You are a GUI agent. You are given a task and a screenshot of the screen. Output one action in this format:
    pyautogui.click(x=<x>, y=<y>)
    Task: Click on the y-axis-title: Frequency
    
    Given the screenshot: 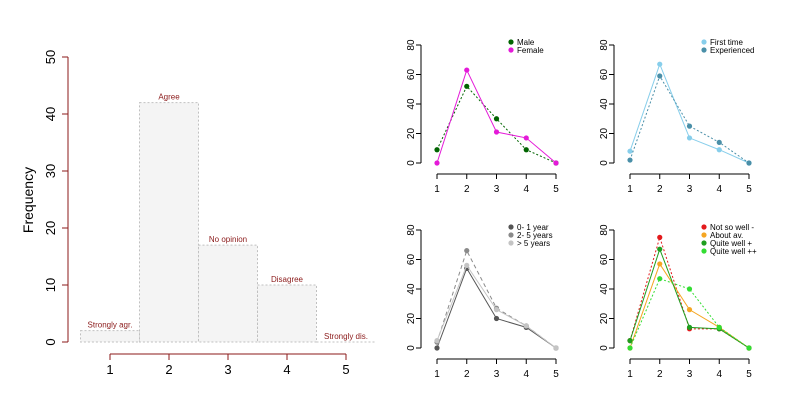 What is the action you would take?
    pyautogui.click(x=28, y=200)
    